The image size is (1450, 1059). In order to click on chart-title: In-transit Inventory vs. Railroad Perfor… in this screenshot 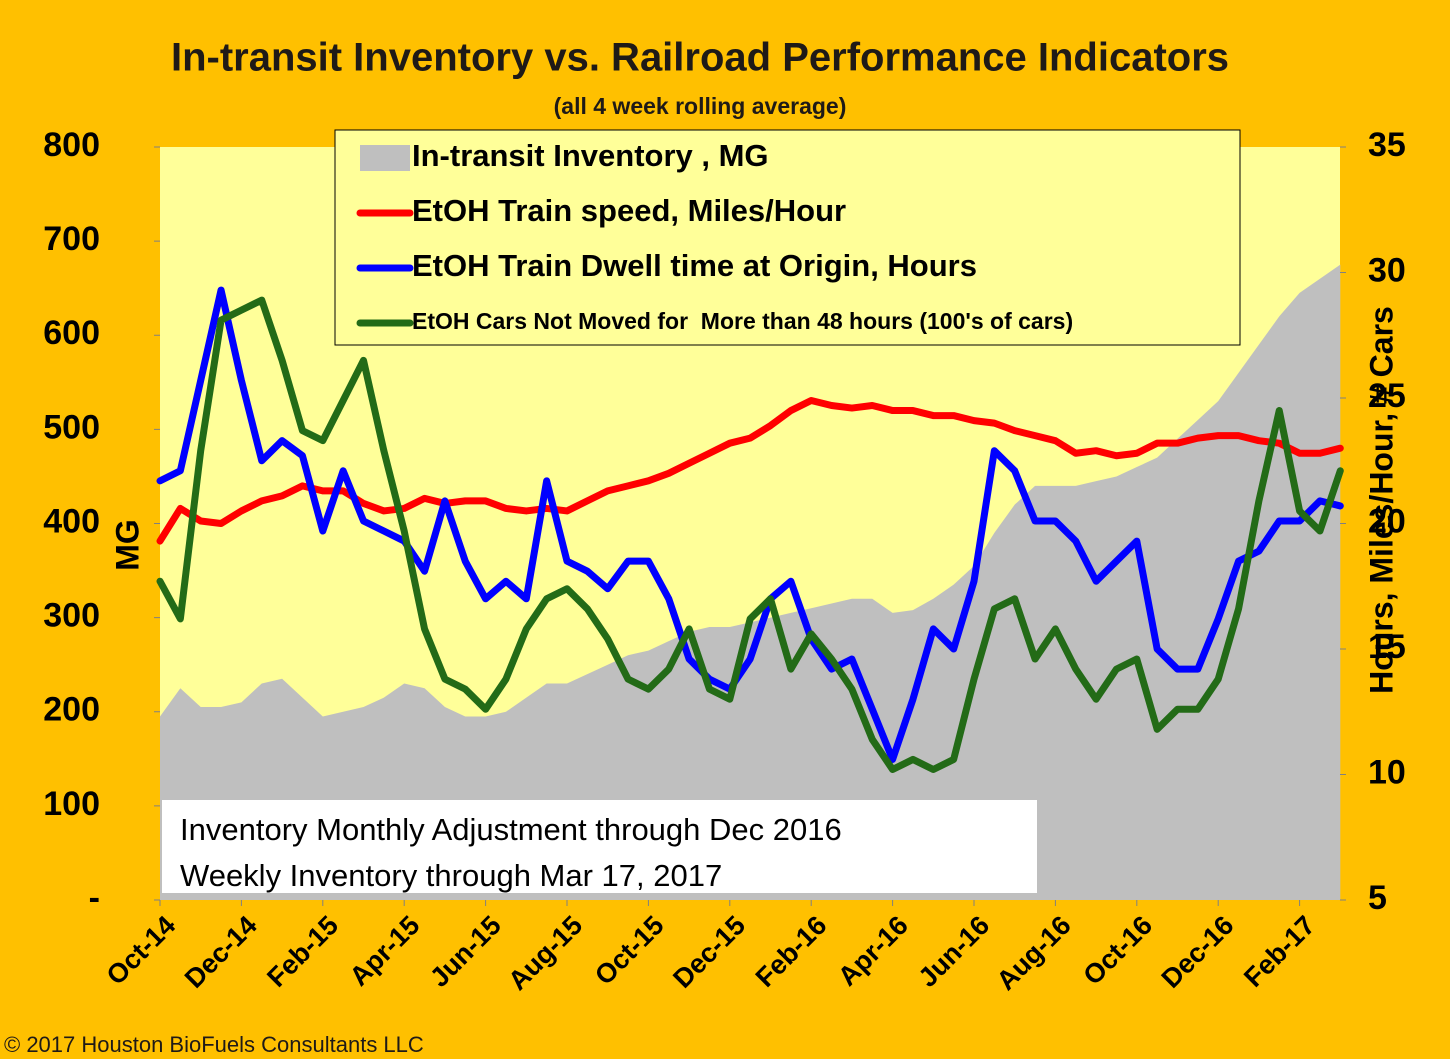, I will do `click(700, 58)`.